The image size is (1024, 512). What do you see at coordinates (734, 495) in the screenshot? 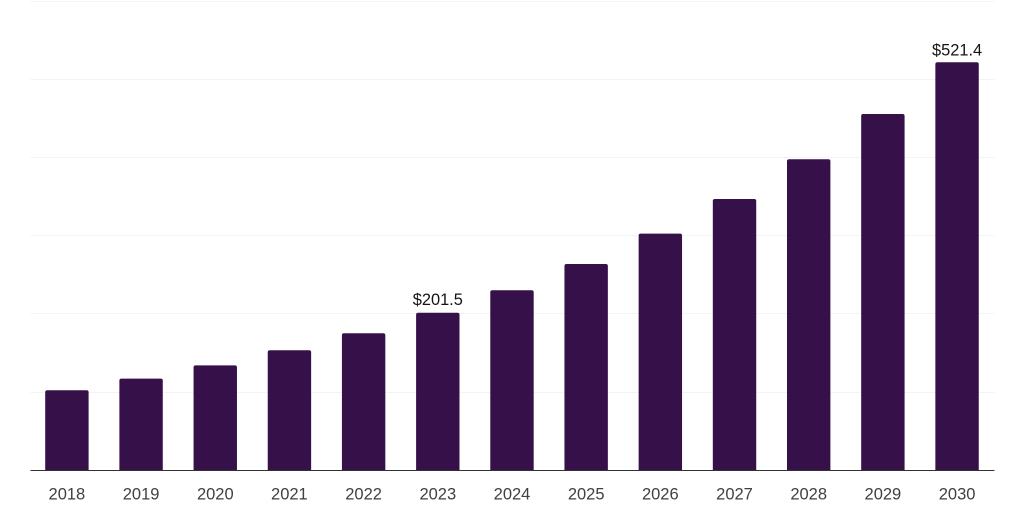
I see `svg-text: 2027` at bounding box center [734, 495].